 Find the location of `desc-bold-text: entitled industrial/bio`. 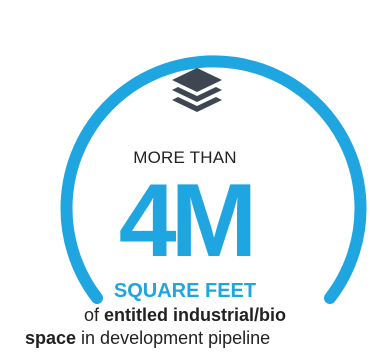

desc-bold-text: entitled industrial/bio is located at coordinates (195, 315).